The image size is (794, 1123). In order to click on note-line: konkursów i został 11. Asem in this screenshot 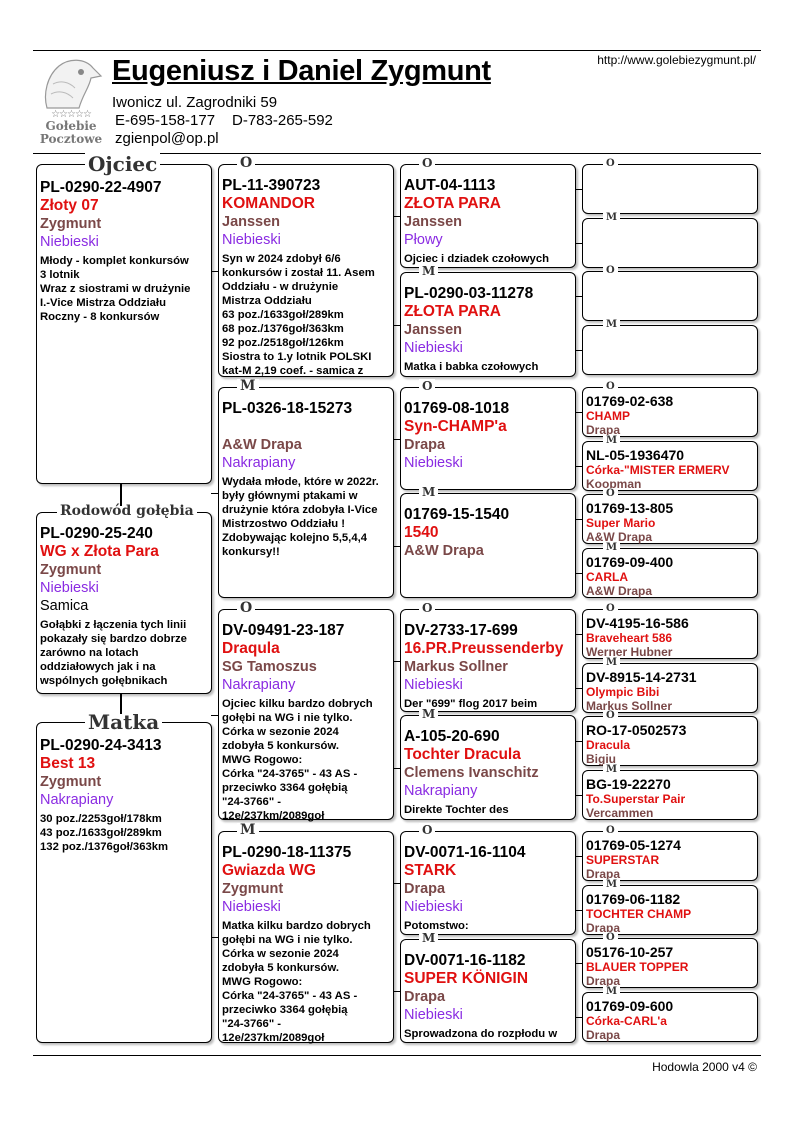, I will do `click(298, 273)`.